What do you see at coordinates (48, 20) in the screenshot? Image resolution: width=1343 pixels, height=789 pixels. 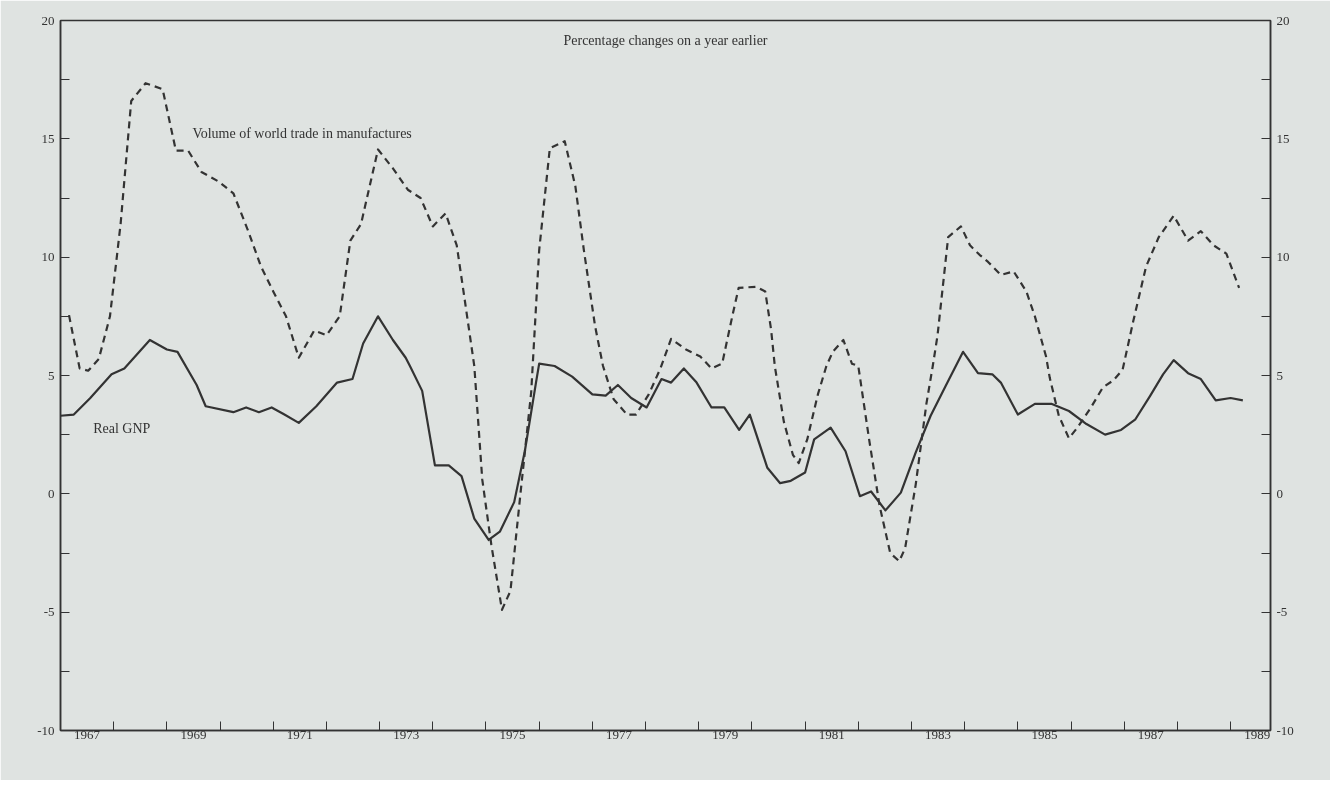 I see `y-tick-label: 20` at bounding box center [48, 20].